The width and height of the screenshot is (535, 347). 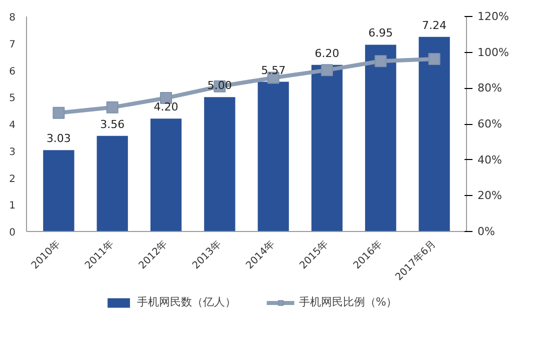 What do you see at coordinates (186, 302) in the screenshot?
I see `legend-label: 手机网民数（亿人）` at bounding box center [186, 302].